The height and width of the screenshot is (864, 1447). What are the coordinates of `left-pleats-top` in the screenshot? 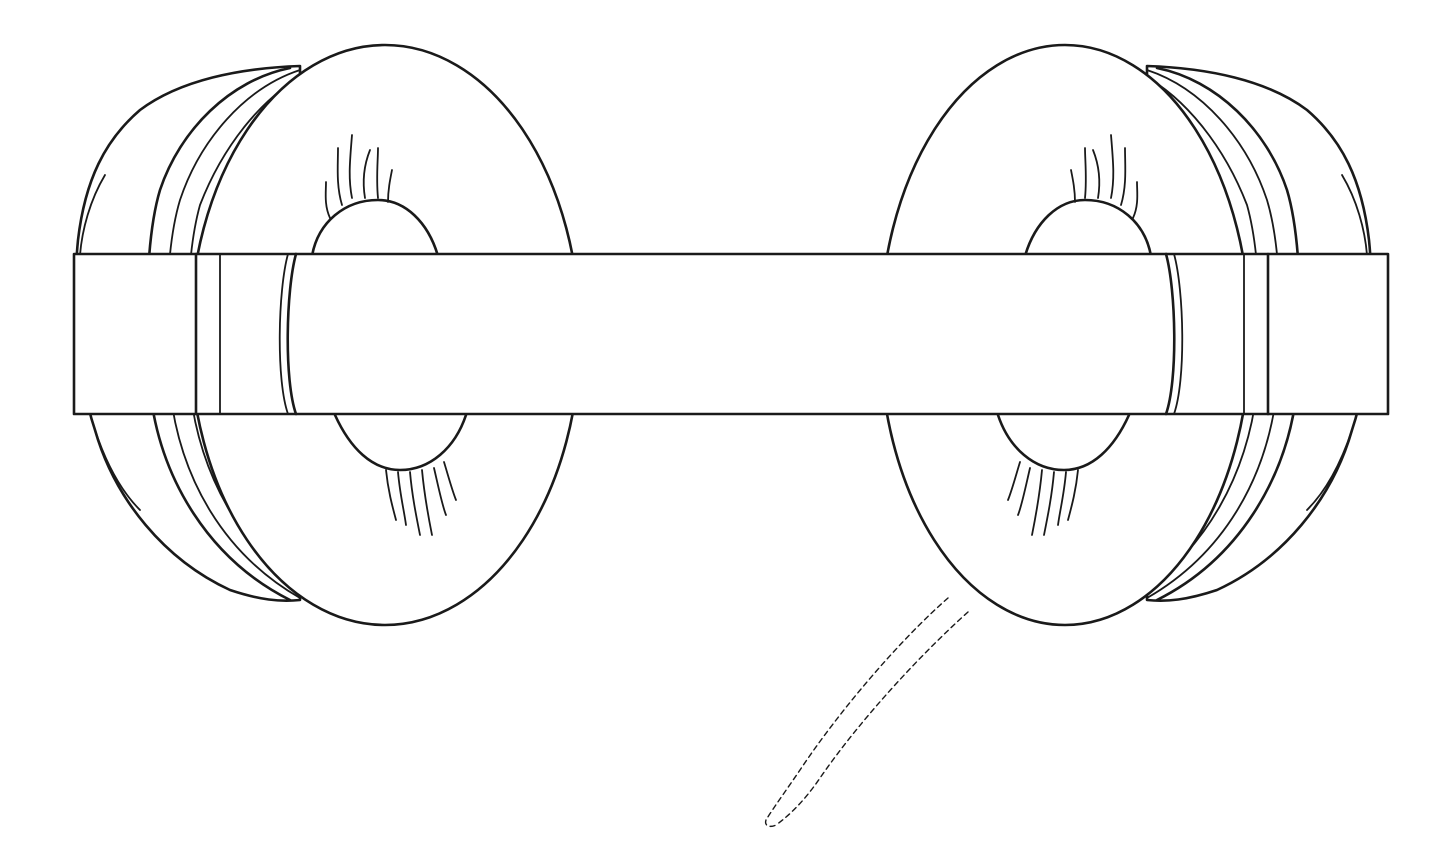 It's located at (358, 176).